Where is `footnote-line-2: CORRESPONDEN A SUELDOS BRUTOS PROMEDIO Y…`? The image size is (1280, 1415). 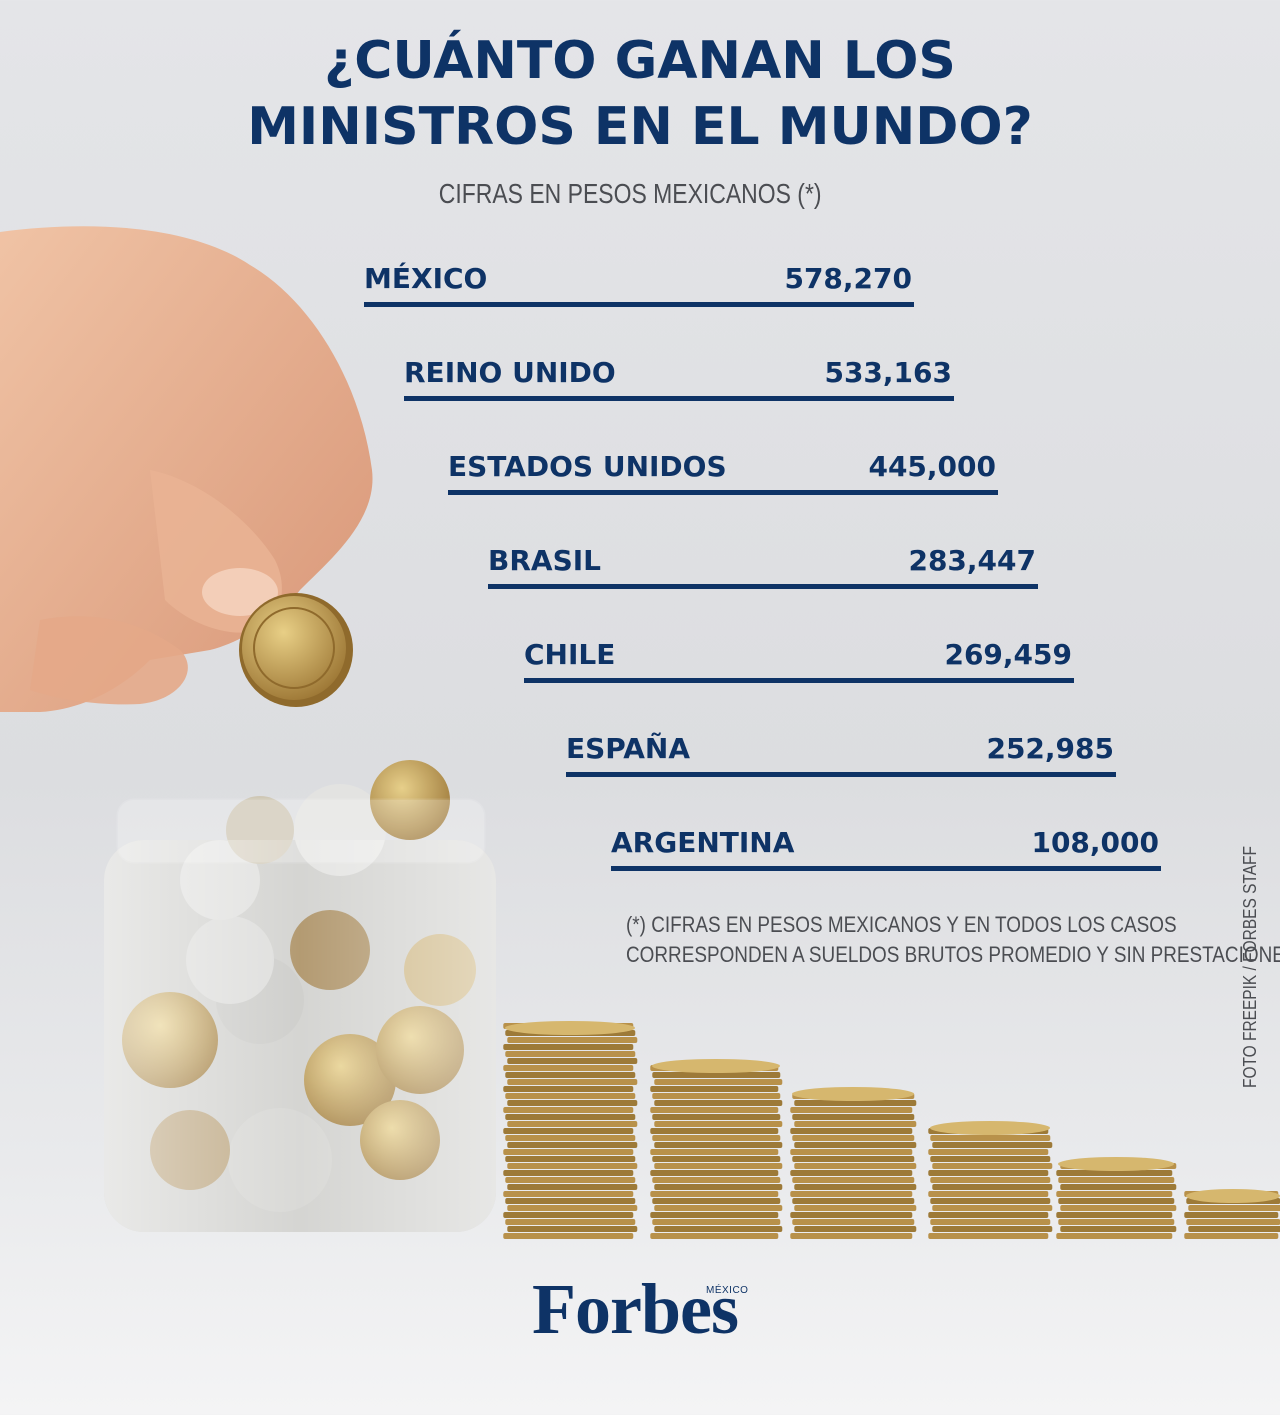
footnote-line-2: CORRESPONDEN A SUELDOS BRUTOS PROMEDIO Y… is located at coordinates (953, 954).